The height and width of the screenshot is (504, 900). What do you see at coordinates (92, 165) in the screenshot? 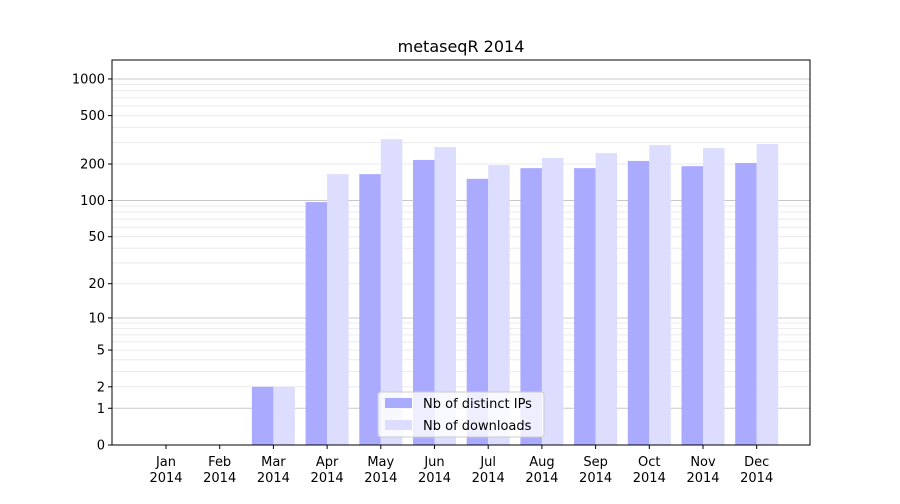
I see `y-tick-label: 200` at bounding box center [92, 165].